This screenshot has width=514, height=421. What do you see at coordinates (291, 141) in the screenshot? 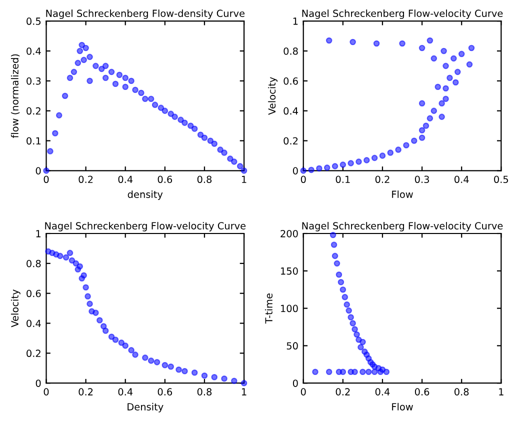
I see `y-tick-label: 0.2` at bounding box center [291, 141].